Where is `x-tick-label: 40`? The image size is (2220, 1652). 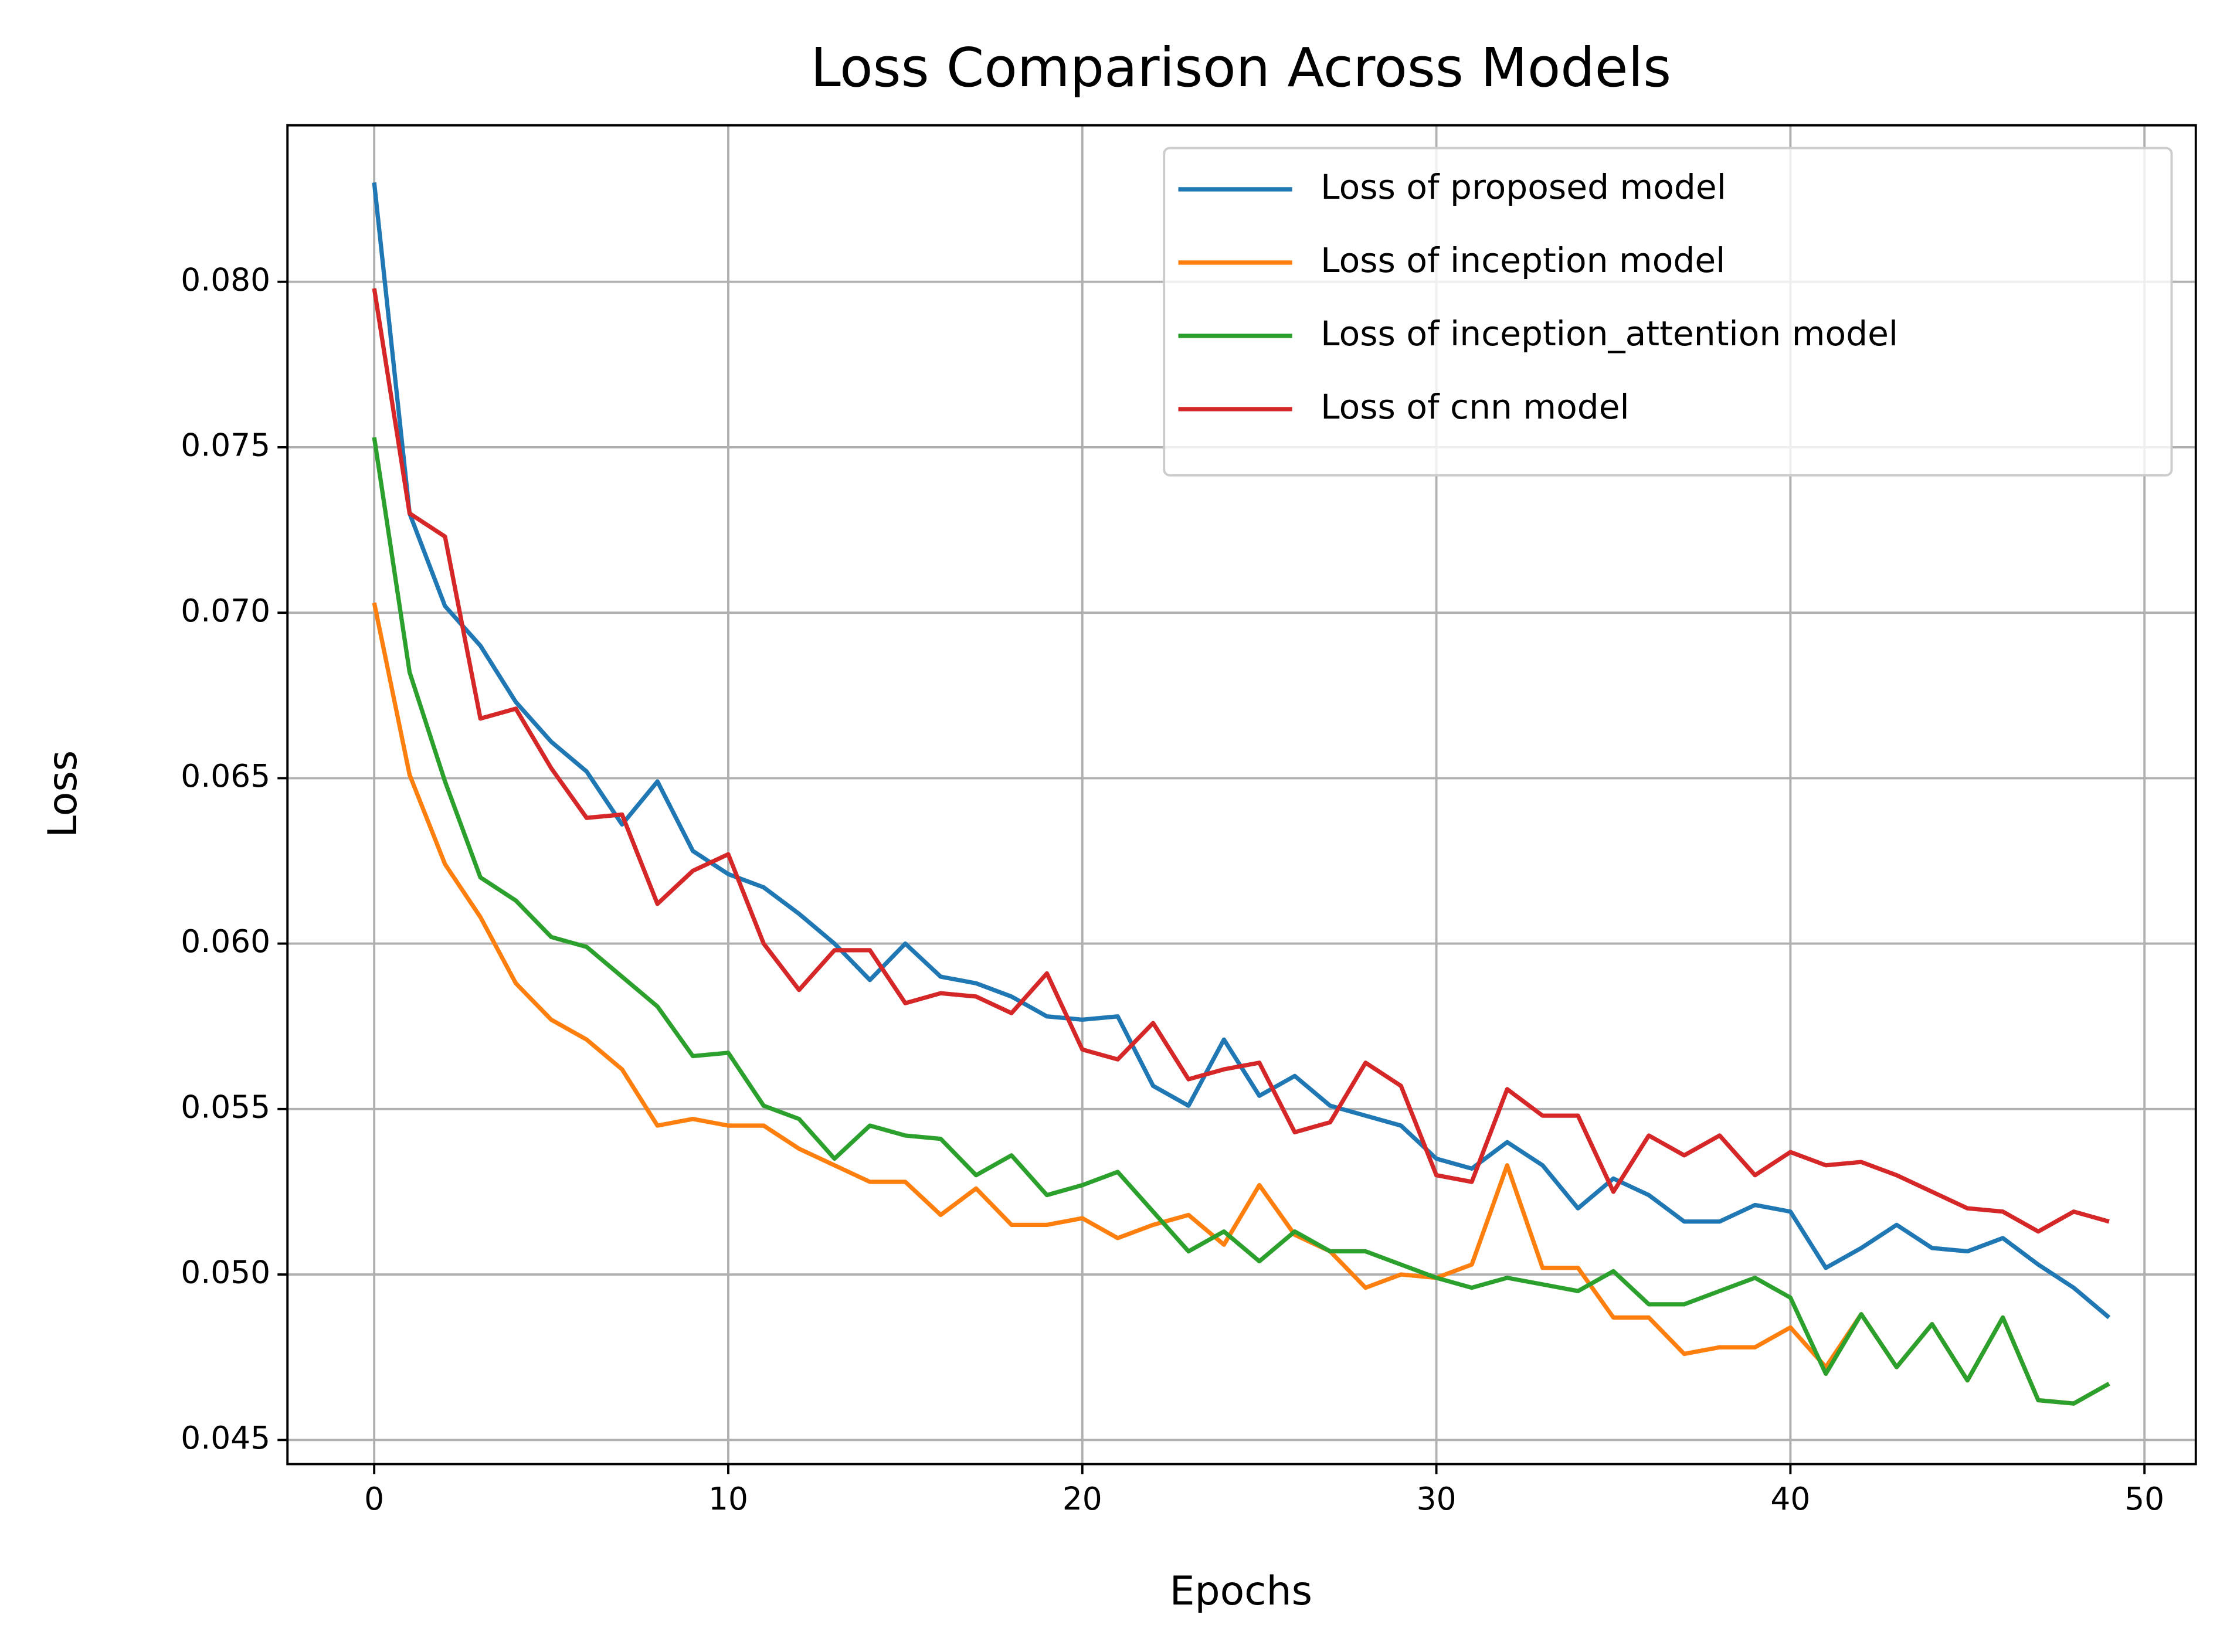 x-tick-label: 40 is located at coordinates (1790, 1498).